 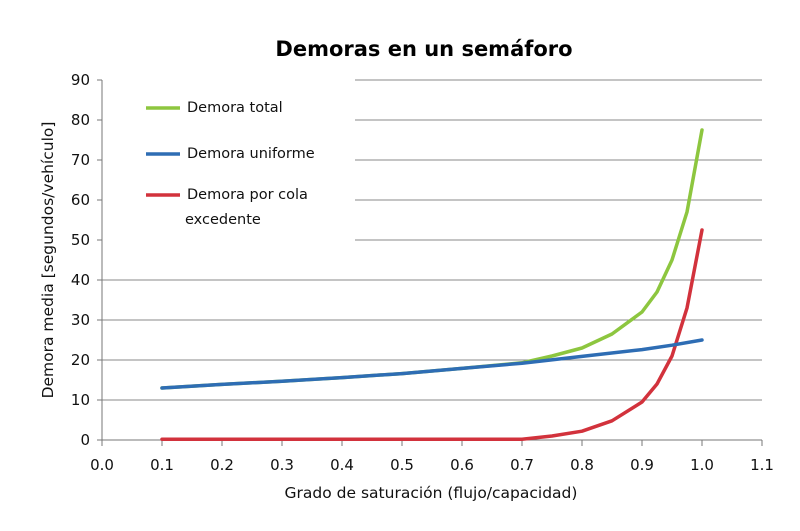 What do you see at coordinates (80, 120) in the screenshot?
I see `y-tick-label: 80` at bounding box center [80, 120].